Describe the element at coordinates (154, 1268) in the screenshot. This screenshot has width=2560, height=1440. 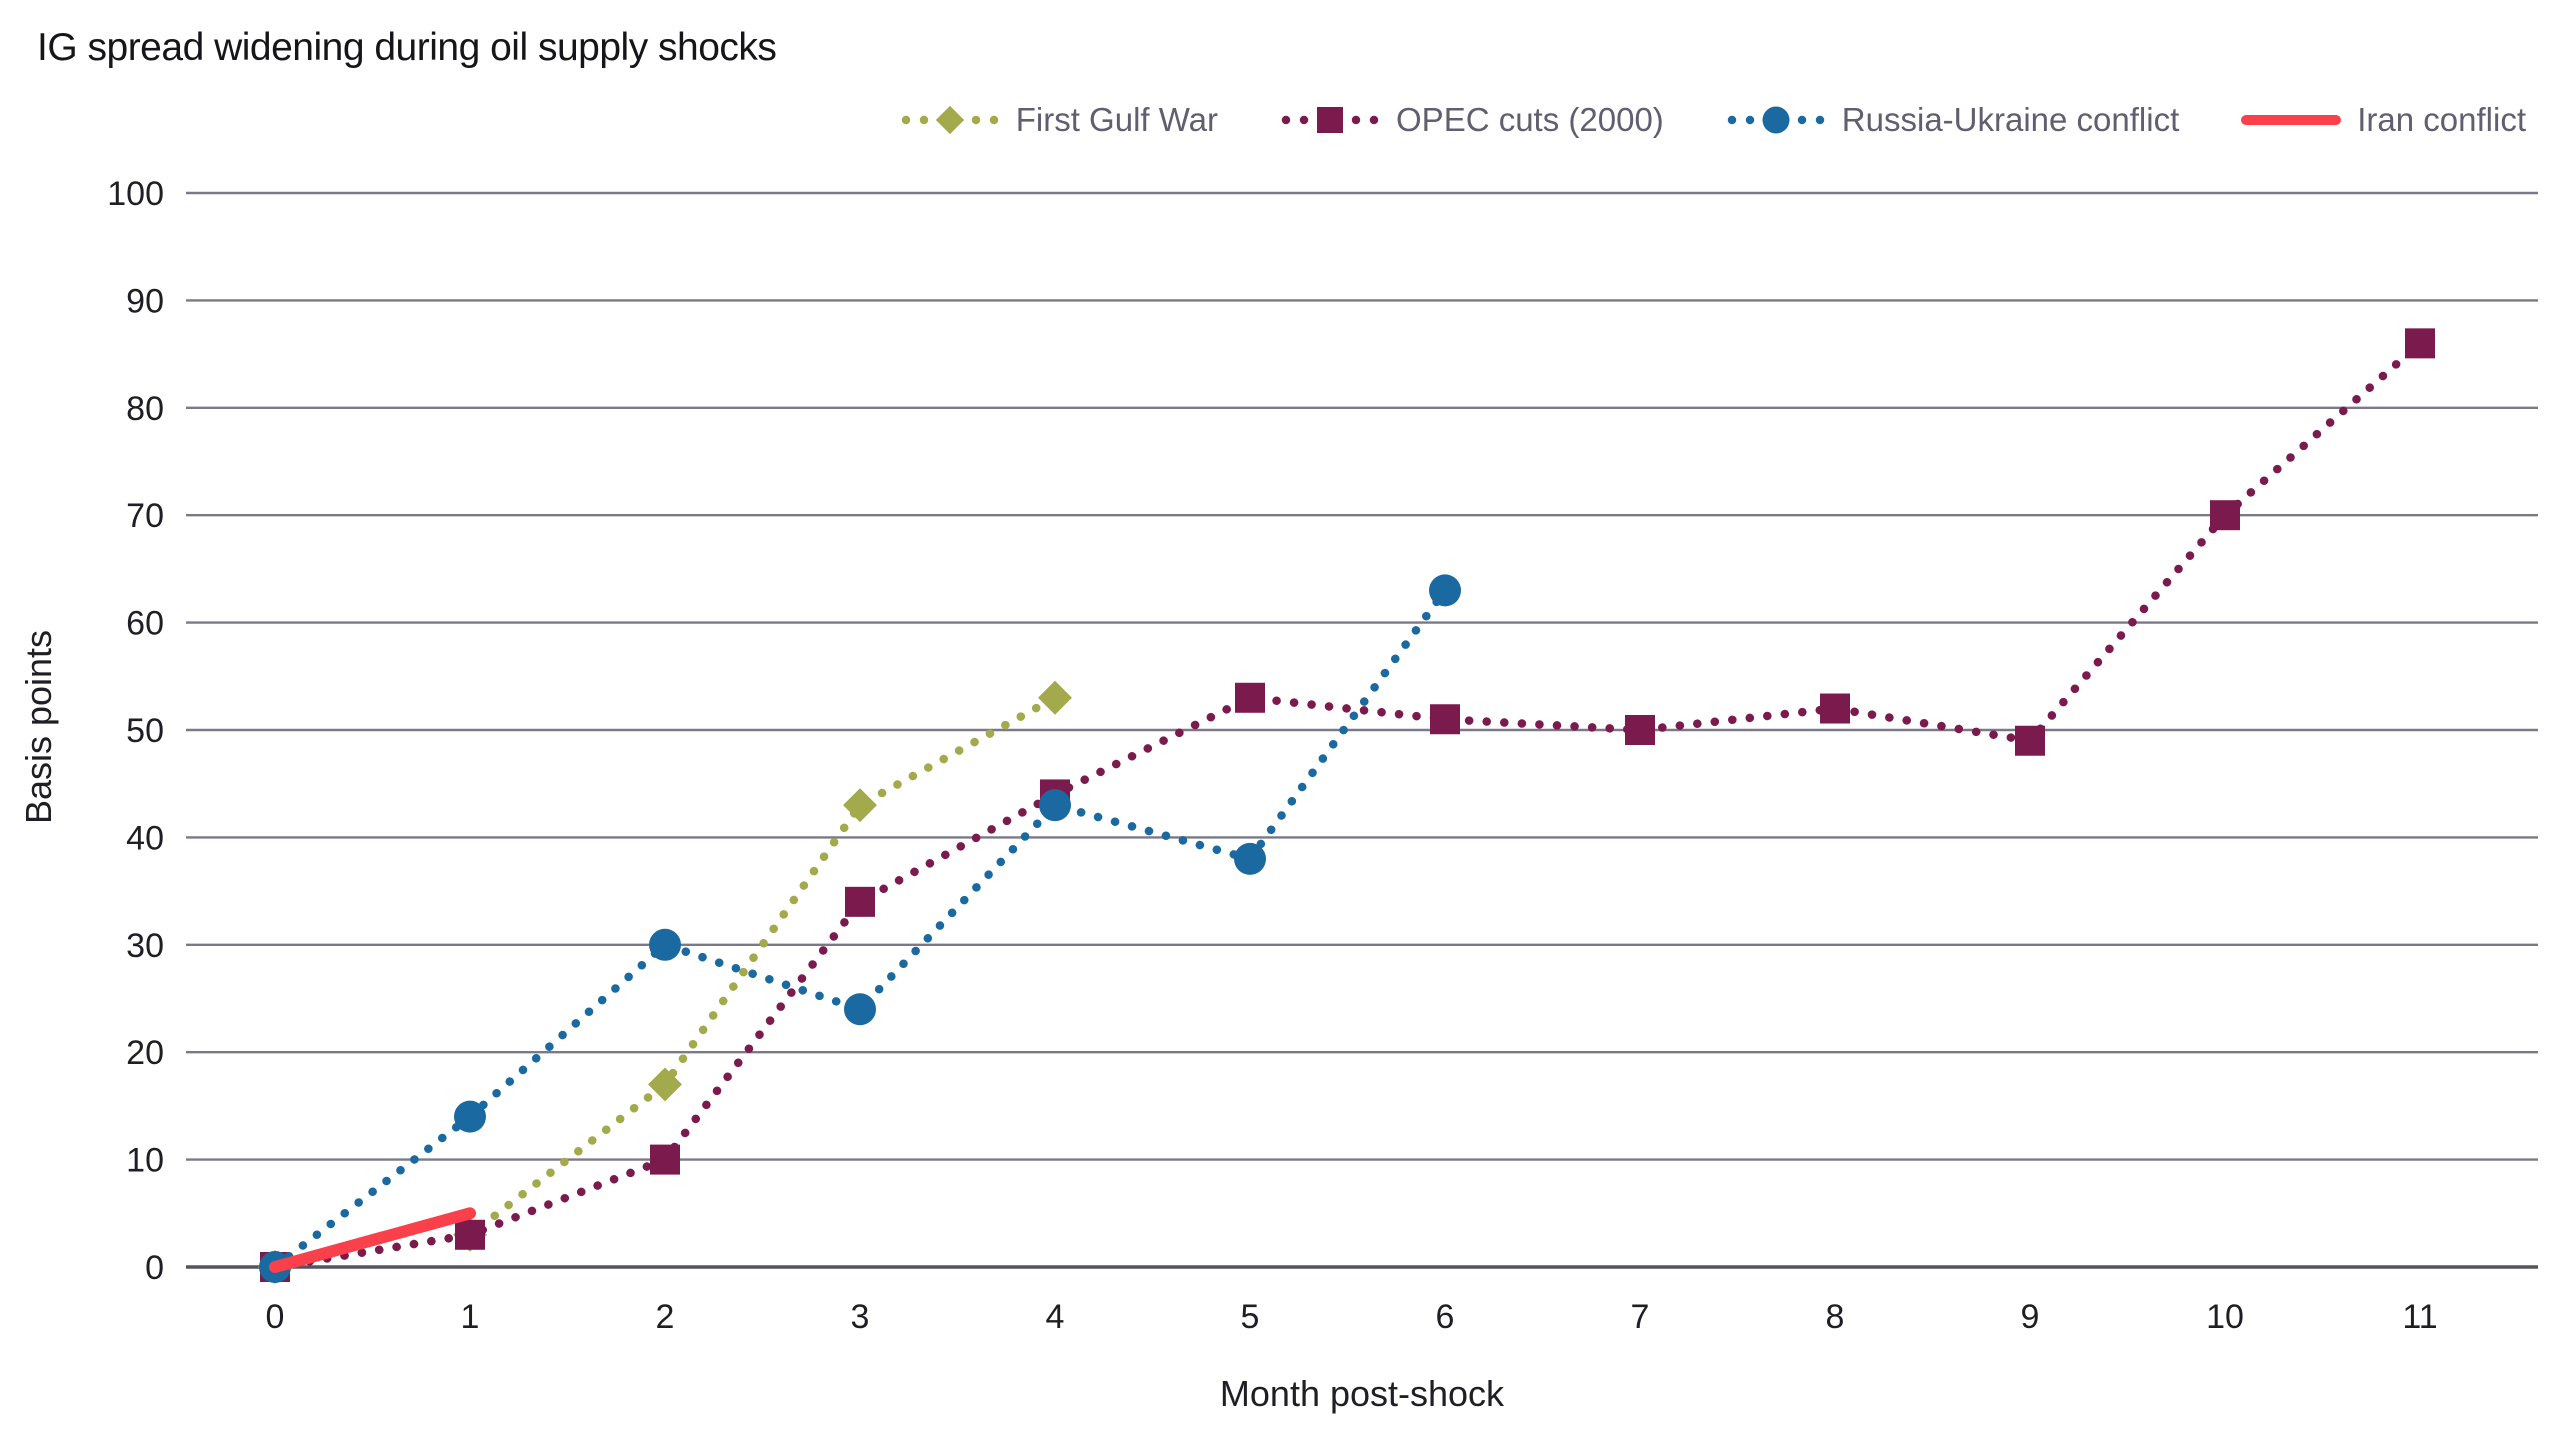
I see `y-tick-label-0: 0` at that location.